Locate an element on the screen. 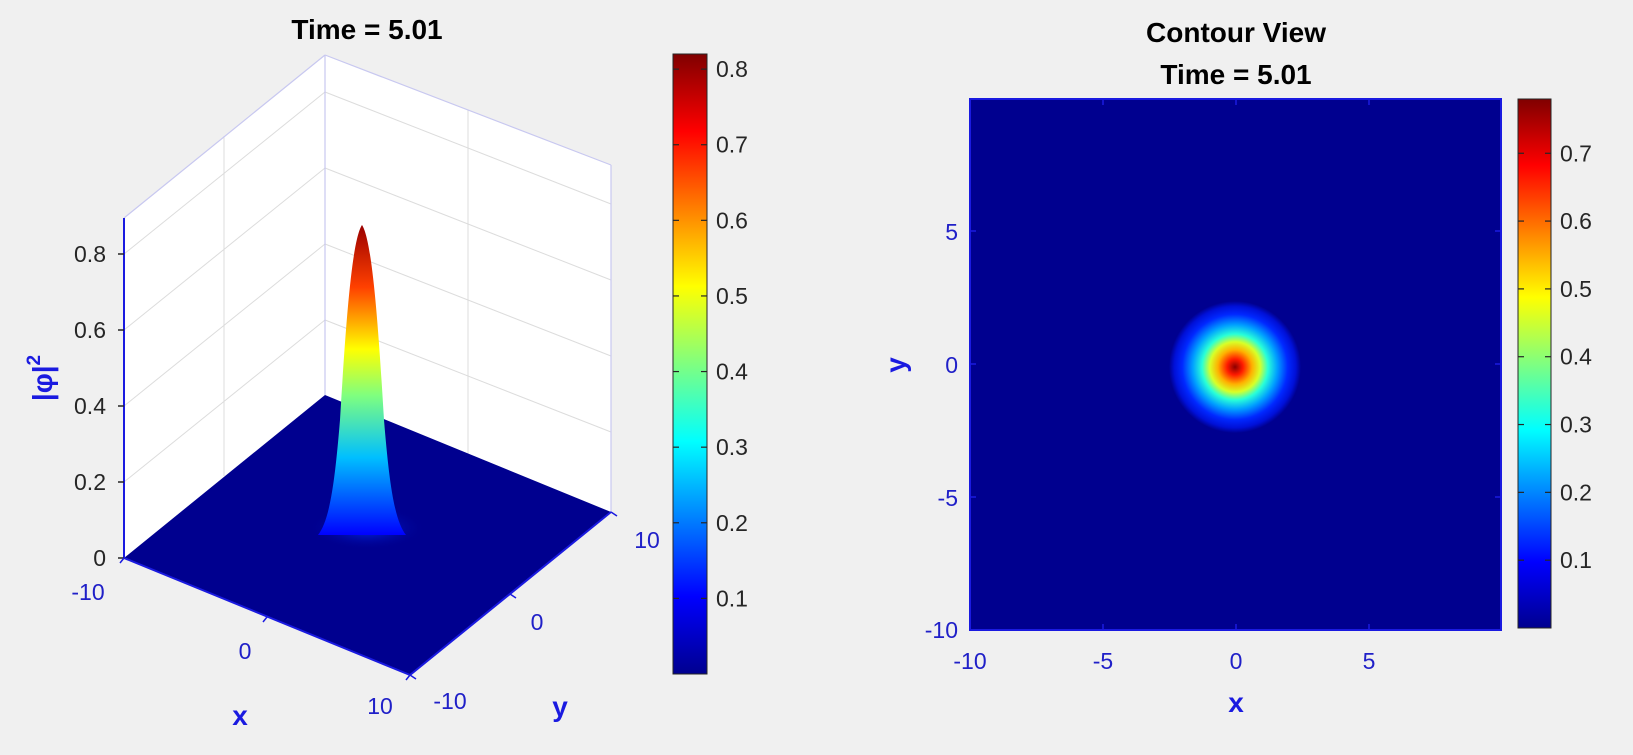 The width and height of the screenshot is (1633, 755). contour-y-tick-label: 5 is located at coordinates (951, 232).